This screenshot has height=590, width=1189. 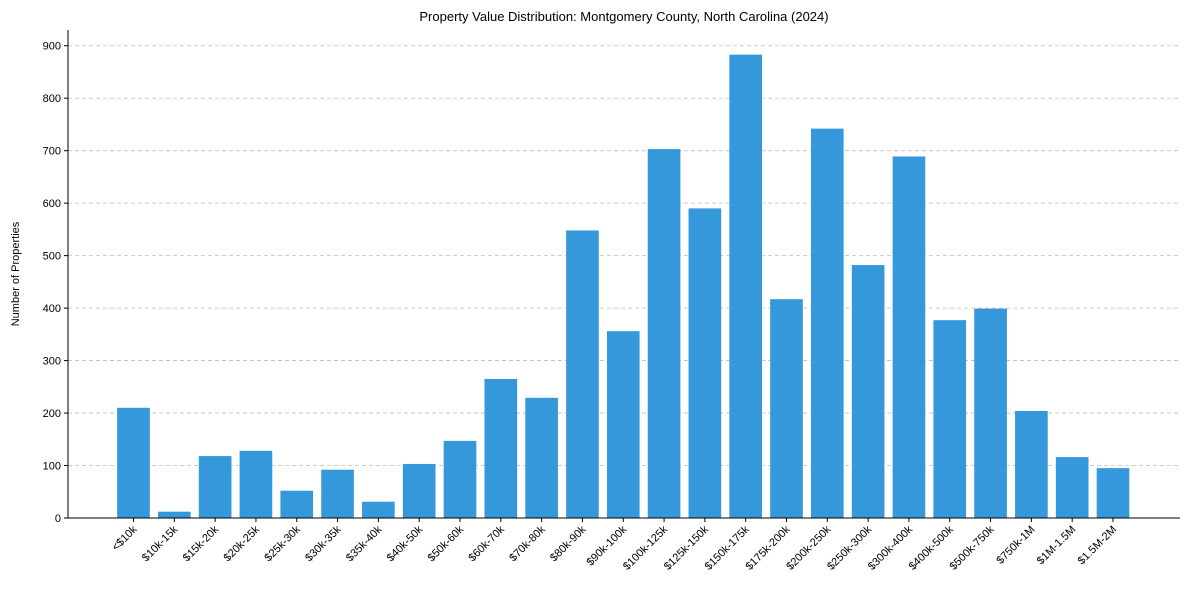 I want to click on y-tick-label: 600, so click(x=52, y=204).